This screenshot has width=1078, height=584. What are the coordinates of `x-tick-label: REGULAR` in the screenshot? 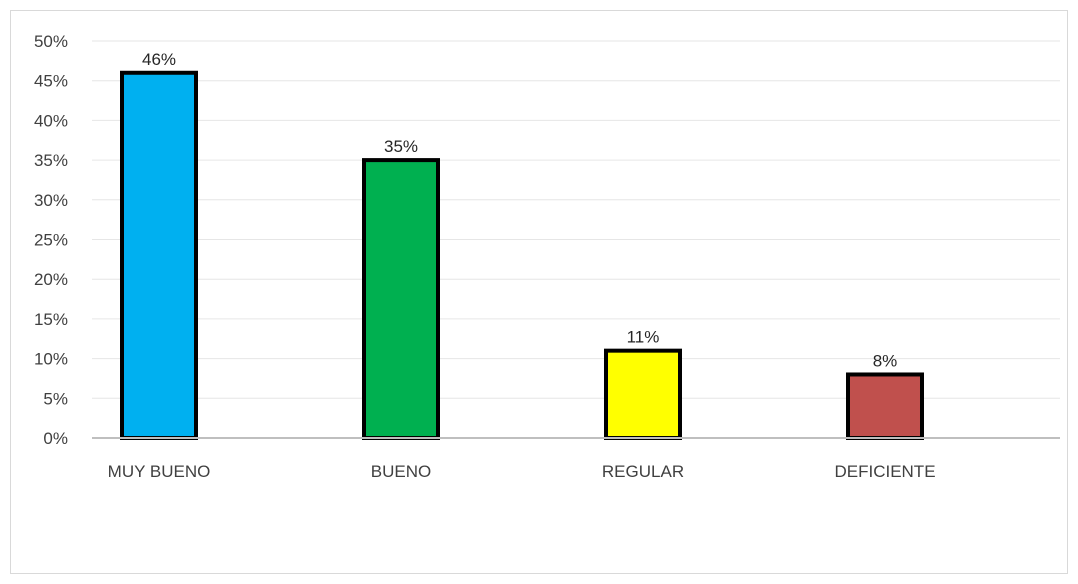 It's located at (643, 471).